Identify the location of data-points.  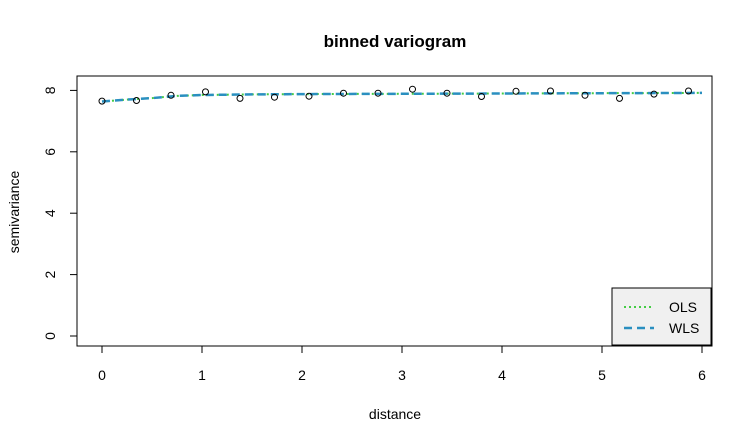
(395, 95).